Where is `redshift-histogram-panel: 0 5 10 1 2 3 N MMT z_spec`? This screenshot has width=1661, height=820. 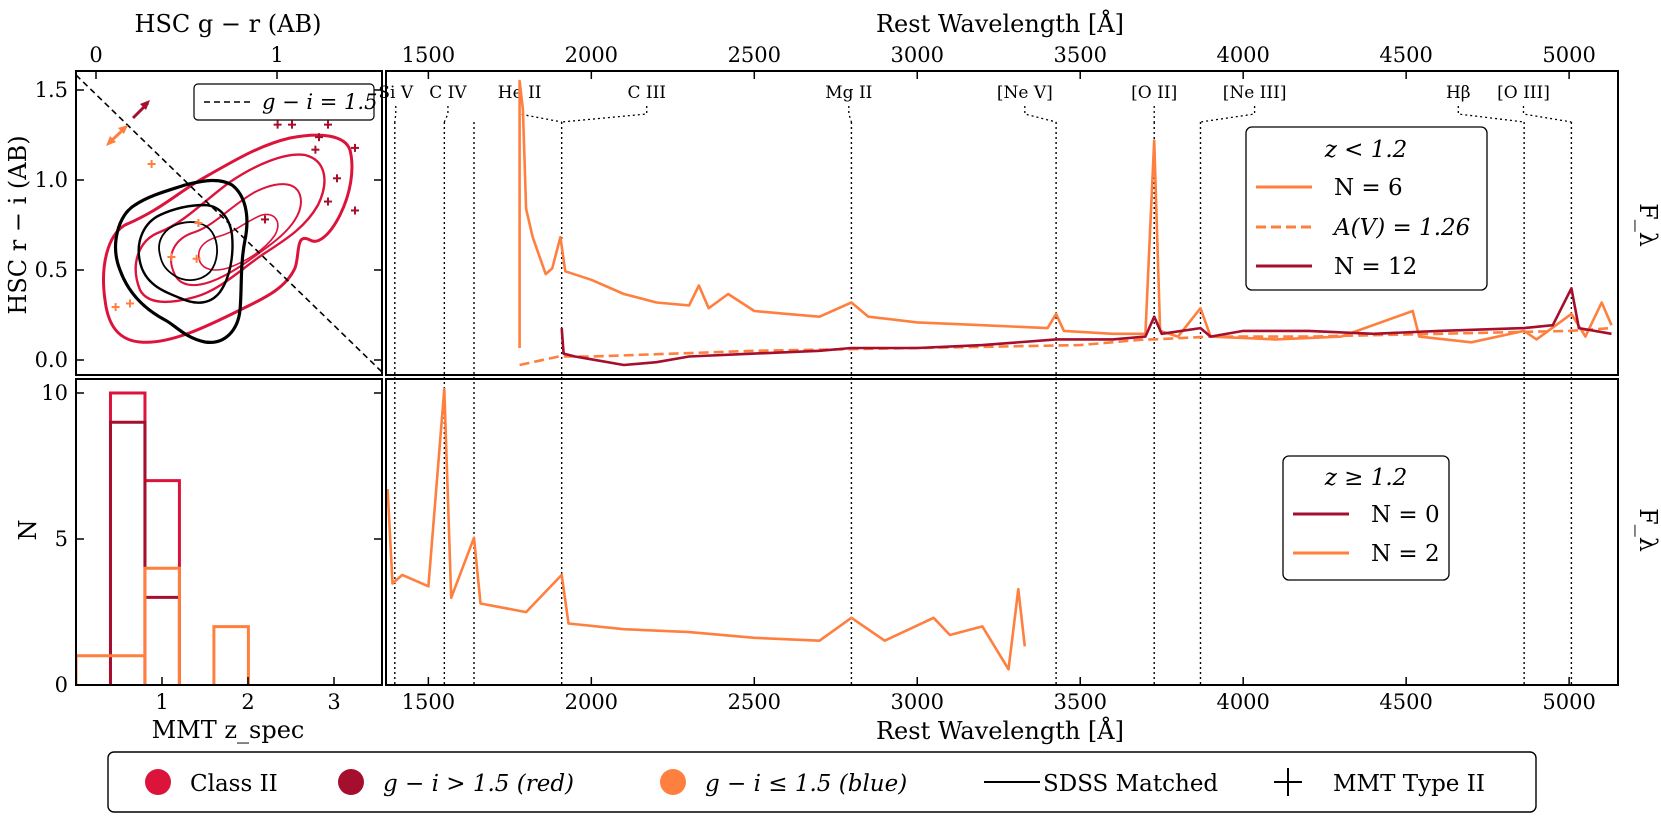 redshift-histogram-panel: 0 5 10 1 2 3 N MMT z_spec is located at coordinates (198, 561).